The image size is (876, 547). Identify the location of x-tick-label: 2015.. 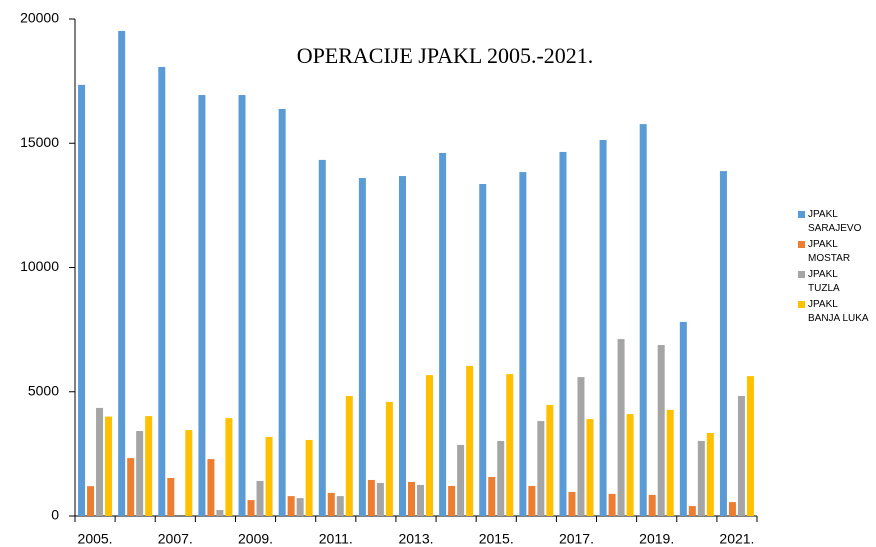
(496, 539).